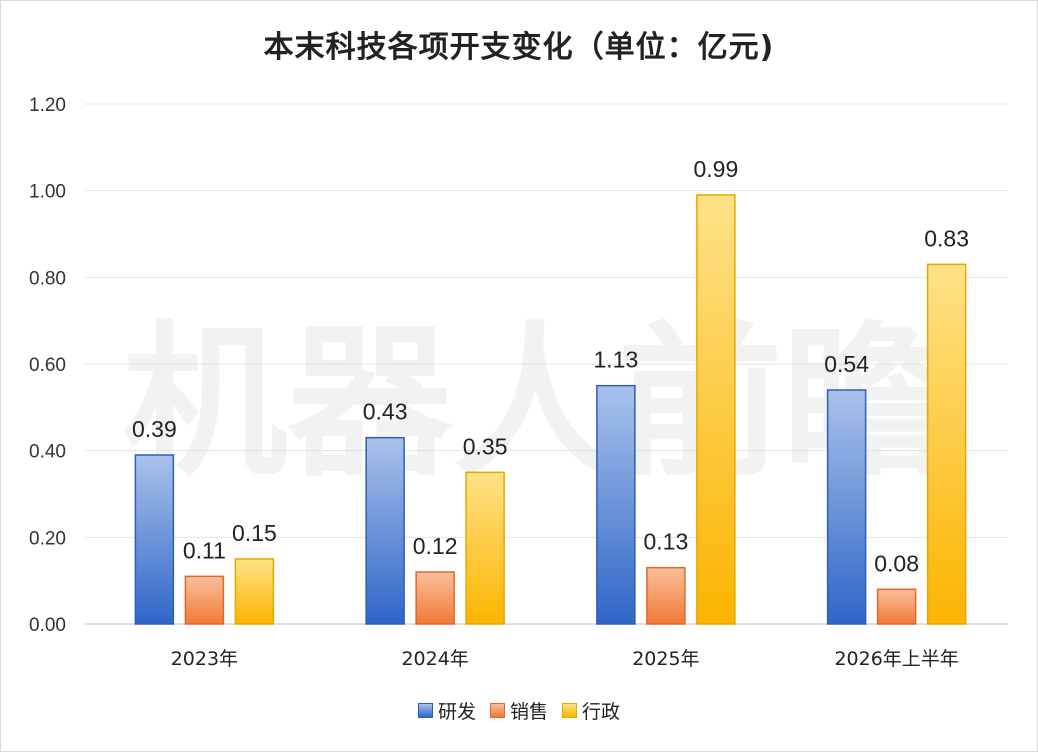 The width and height of the screenshot is (1038, 752). I want to click on bar-行政-2026年上半年, so click(946, 444).